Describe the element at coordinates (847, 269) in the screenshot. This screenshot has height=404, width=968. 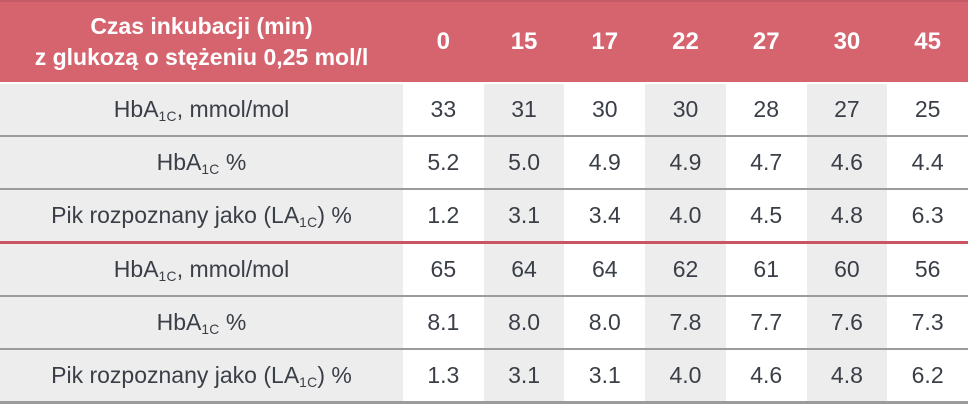
I see `value-cell: 60` at that location.